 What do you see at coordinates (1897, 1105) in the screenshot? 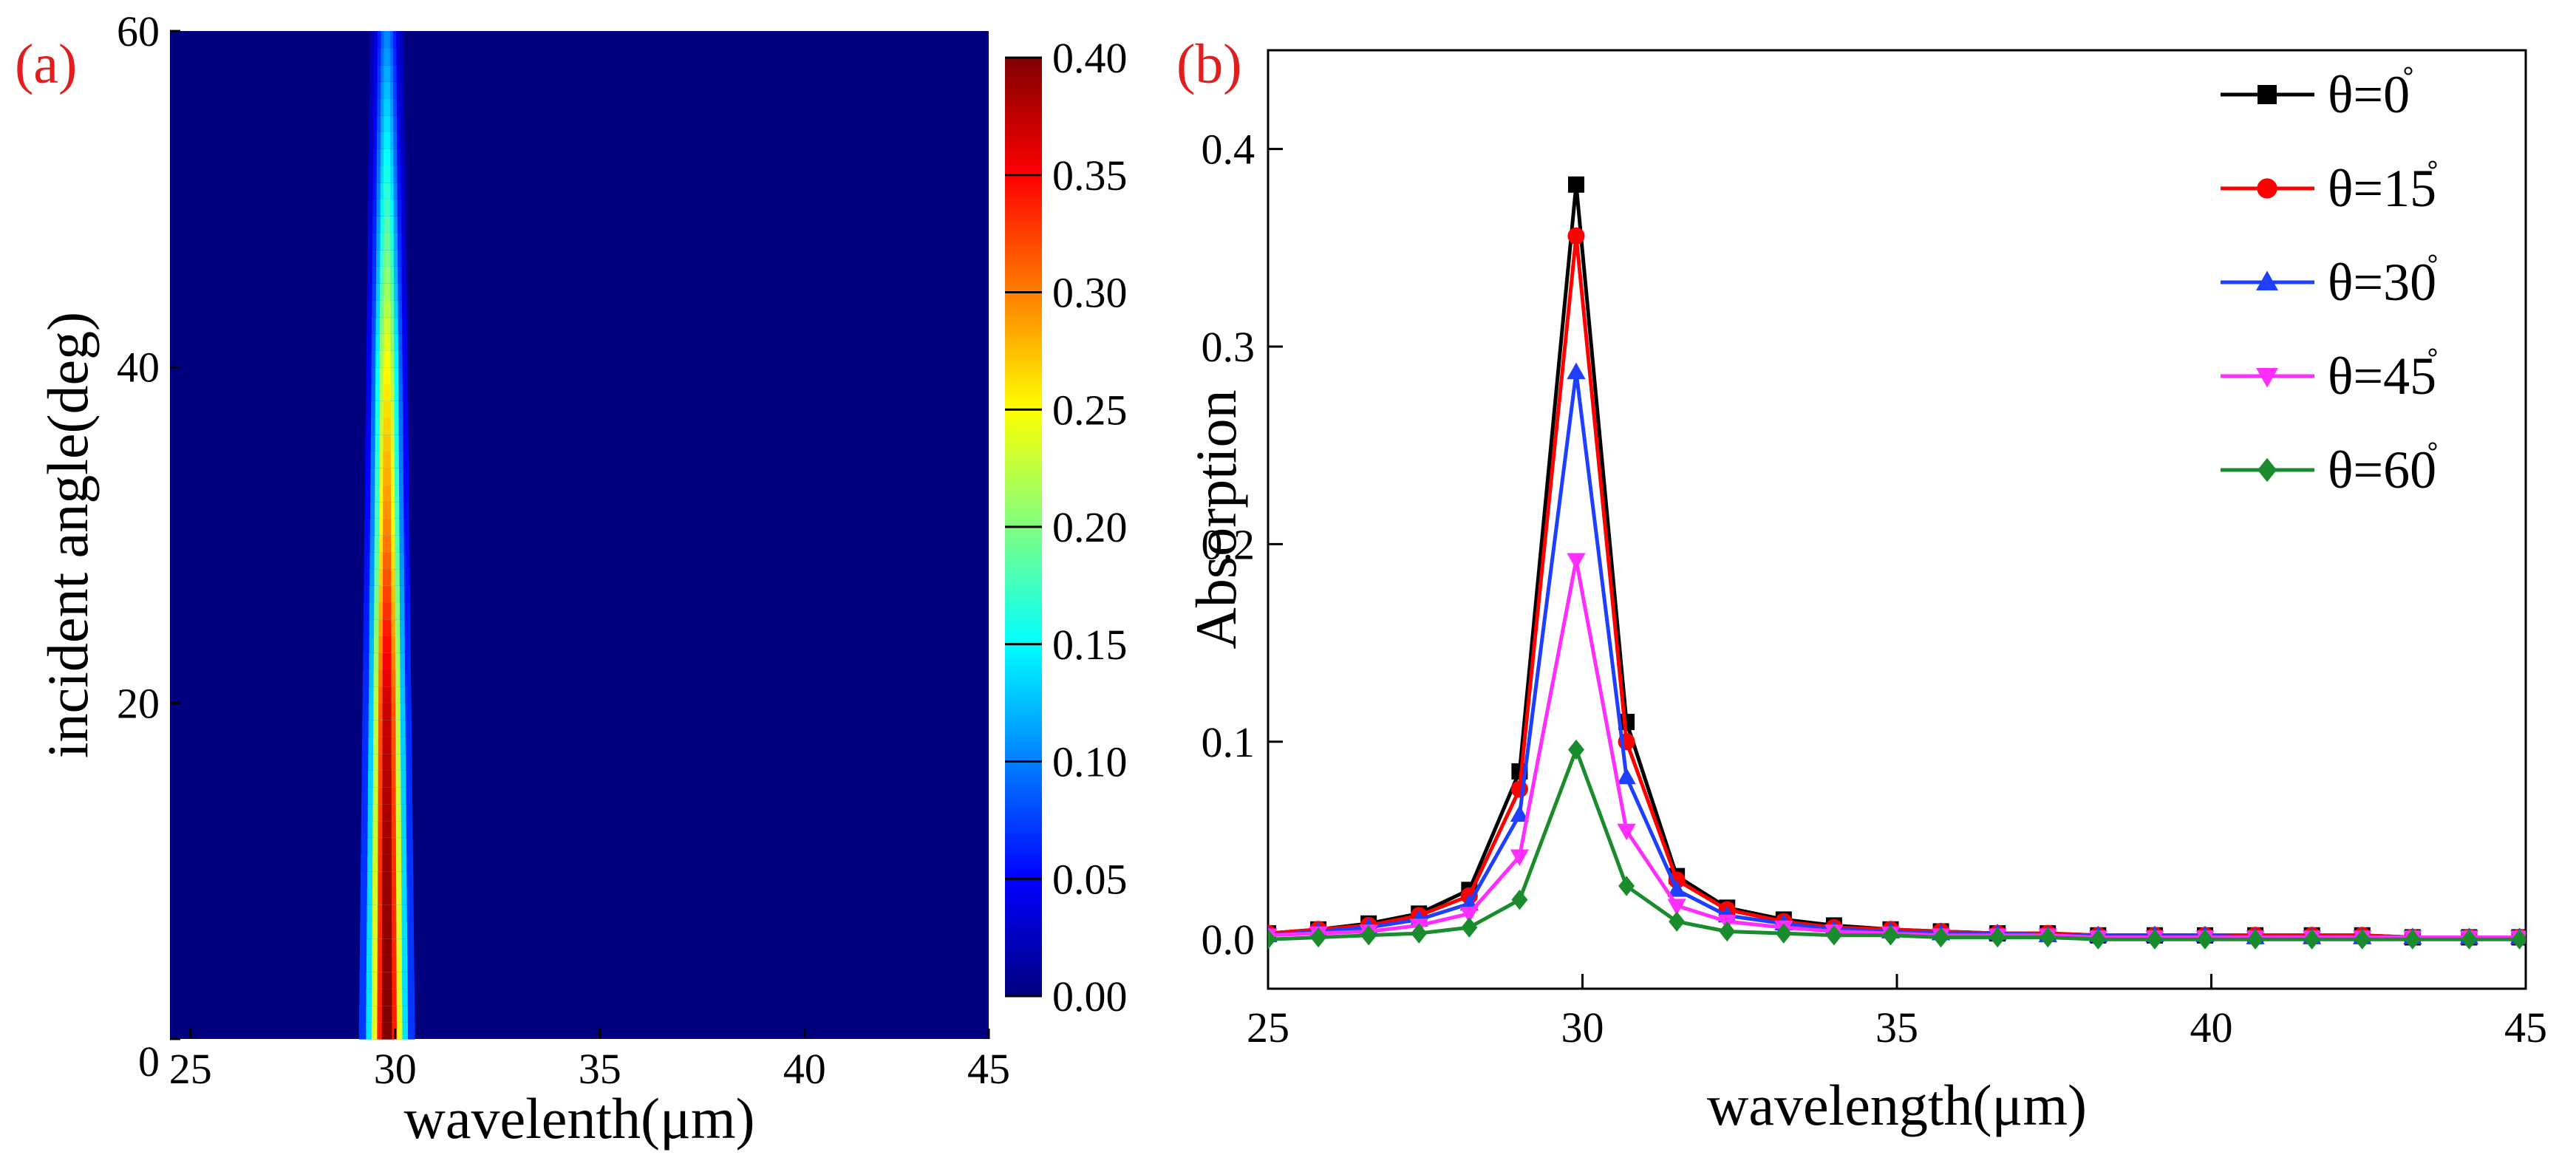
I see `line-x-axis-title: wavelength(μm)` at bounding box center [1897, 1105].